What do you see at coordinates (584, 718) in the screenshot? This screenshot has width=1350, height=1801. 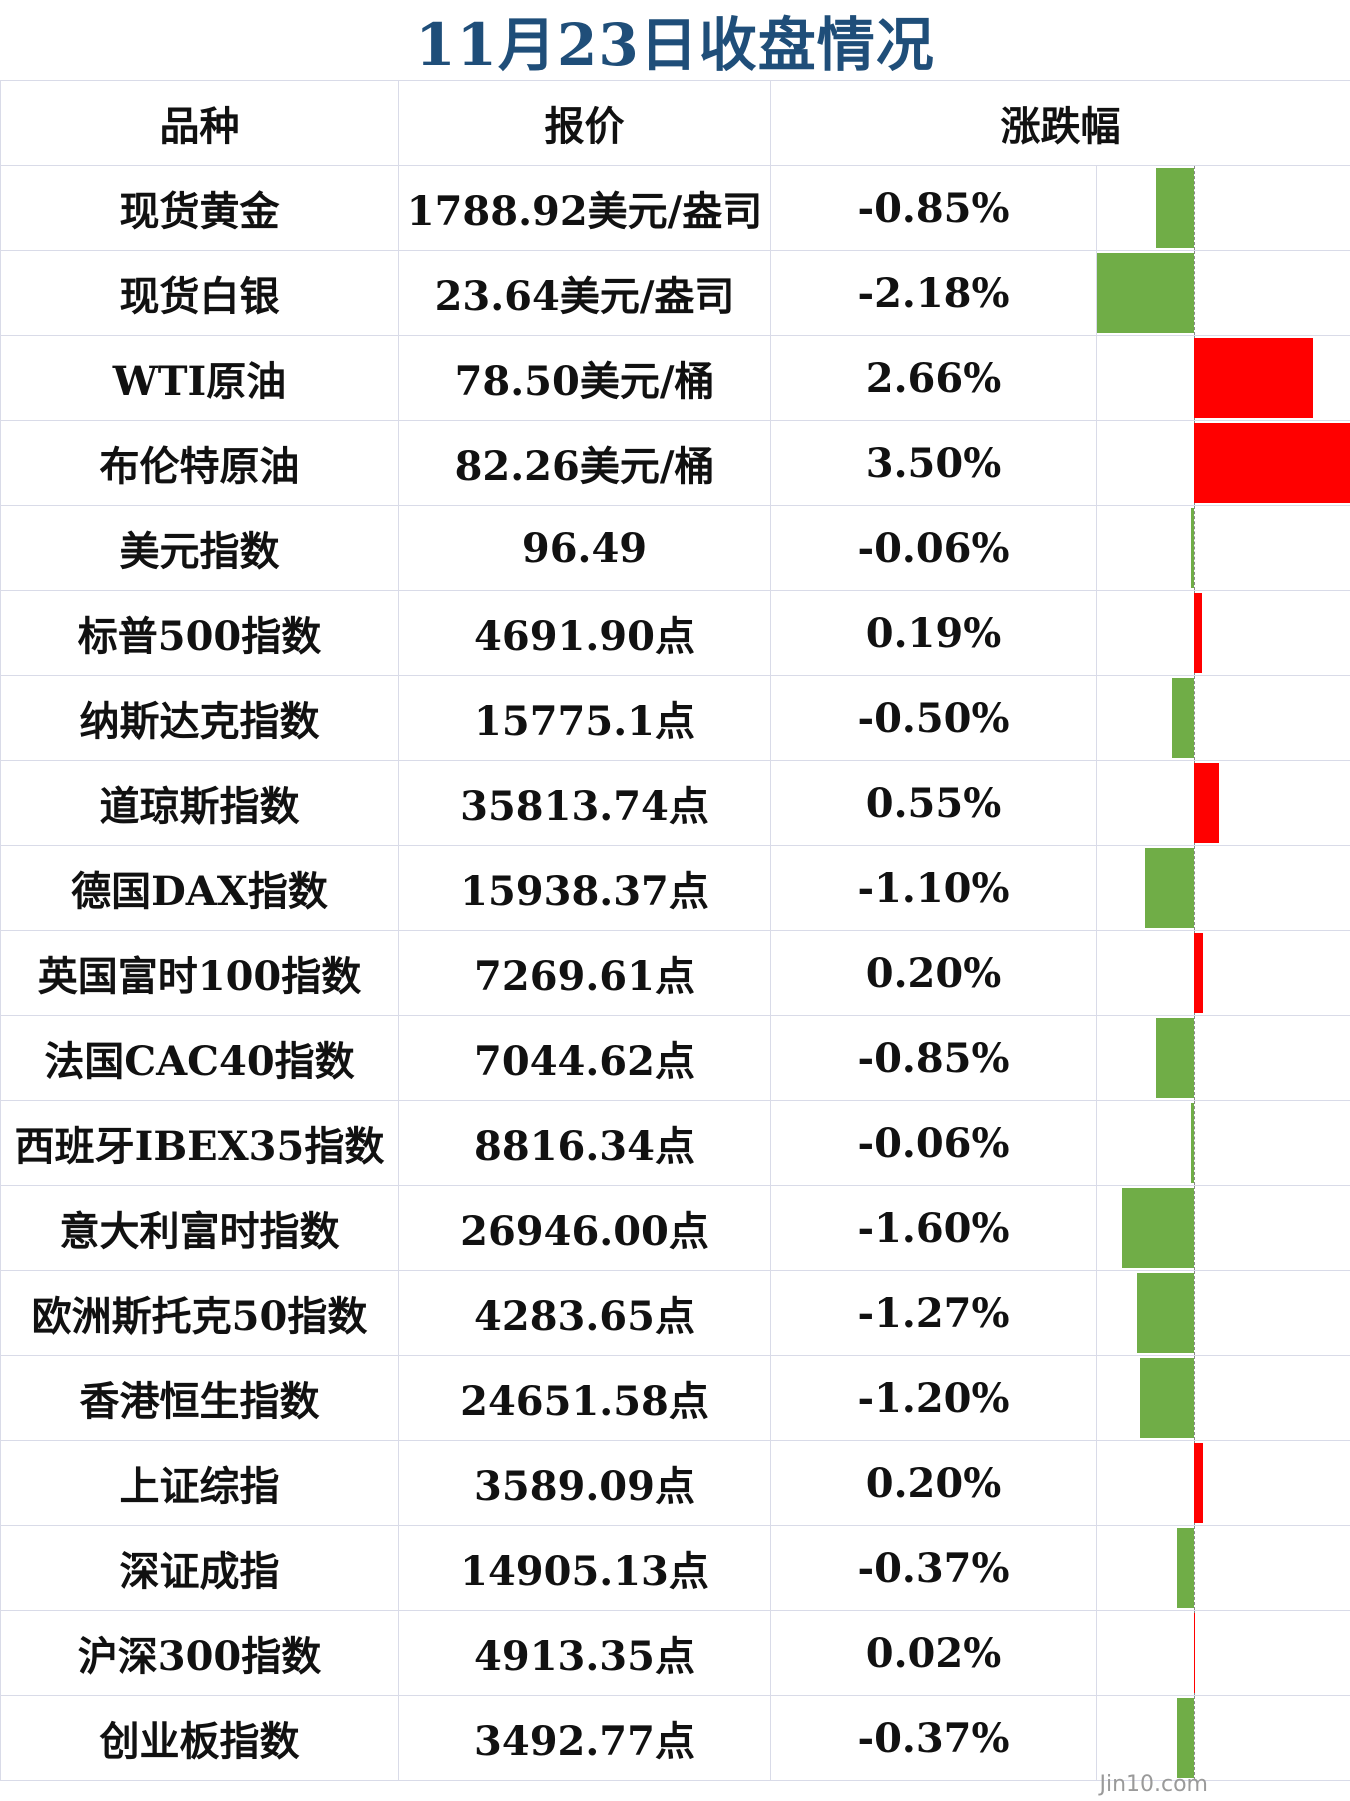 I see `instrument-price: 15775.1点` at bounding box center [584, 718].